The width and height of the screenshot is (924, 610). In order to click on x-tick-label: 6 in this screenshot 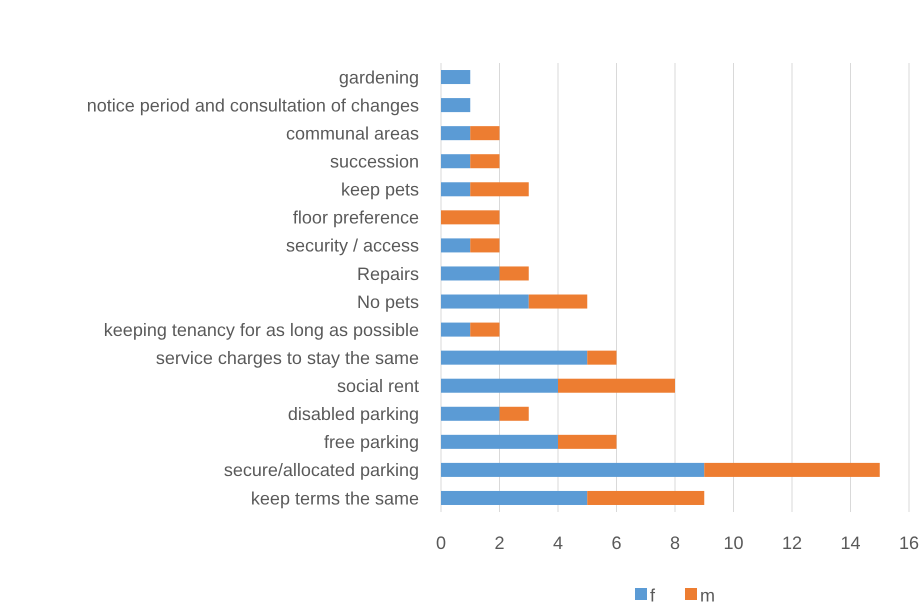, I will do `click(616, 543)`.